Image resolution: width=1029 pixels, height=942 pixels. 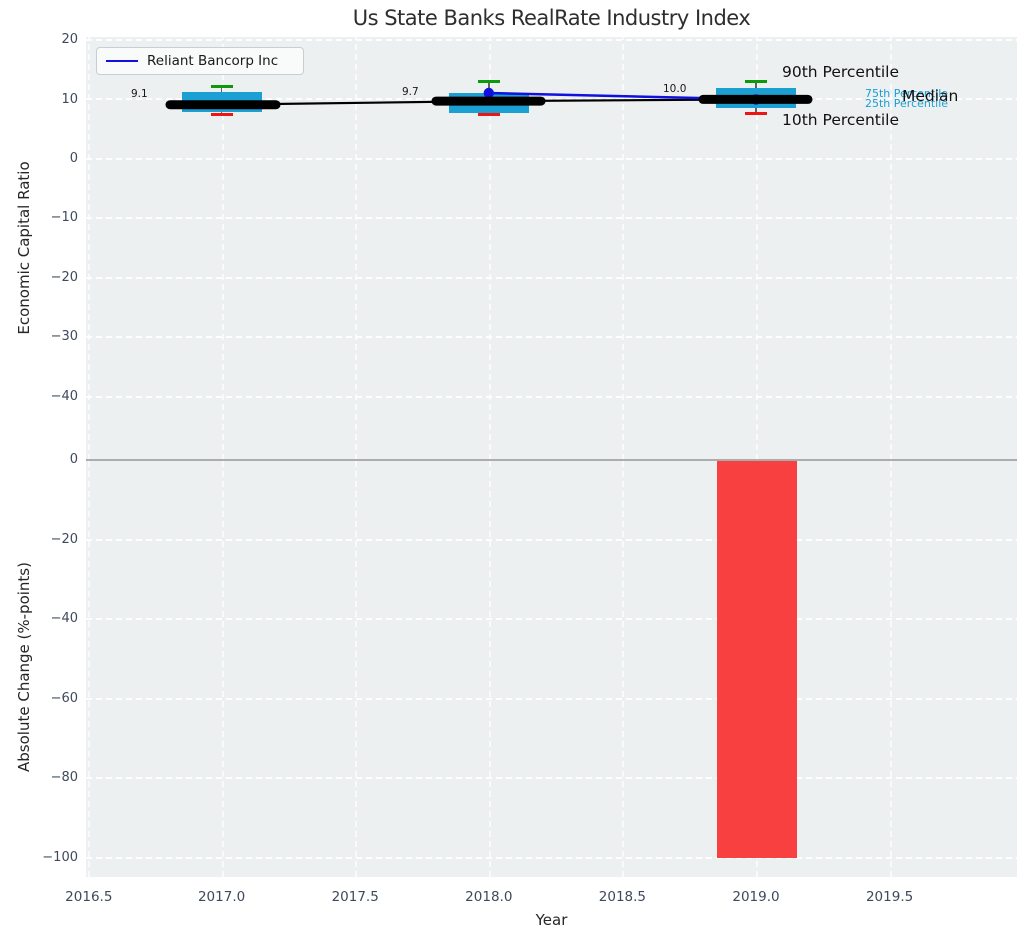 What do you see at coordinates (24, 248) in the screenshot?
I see `top-y-axis-label: Economic Capital Ratio` at bounding box center [24, 248].